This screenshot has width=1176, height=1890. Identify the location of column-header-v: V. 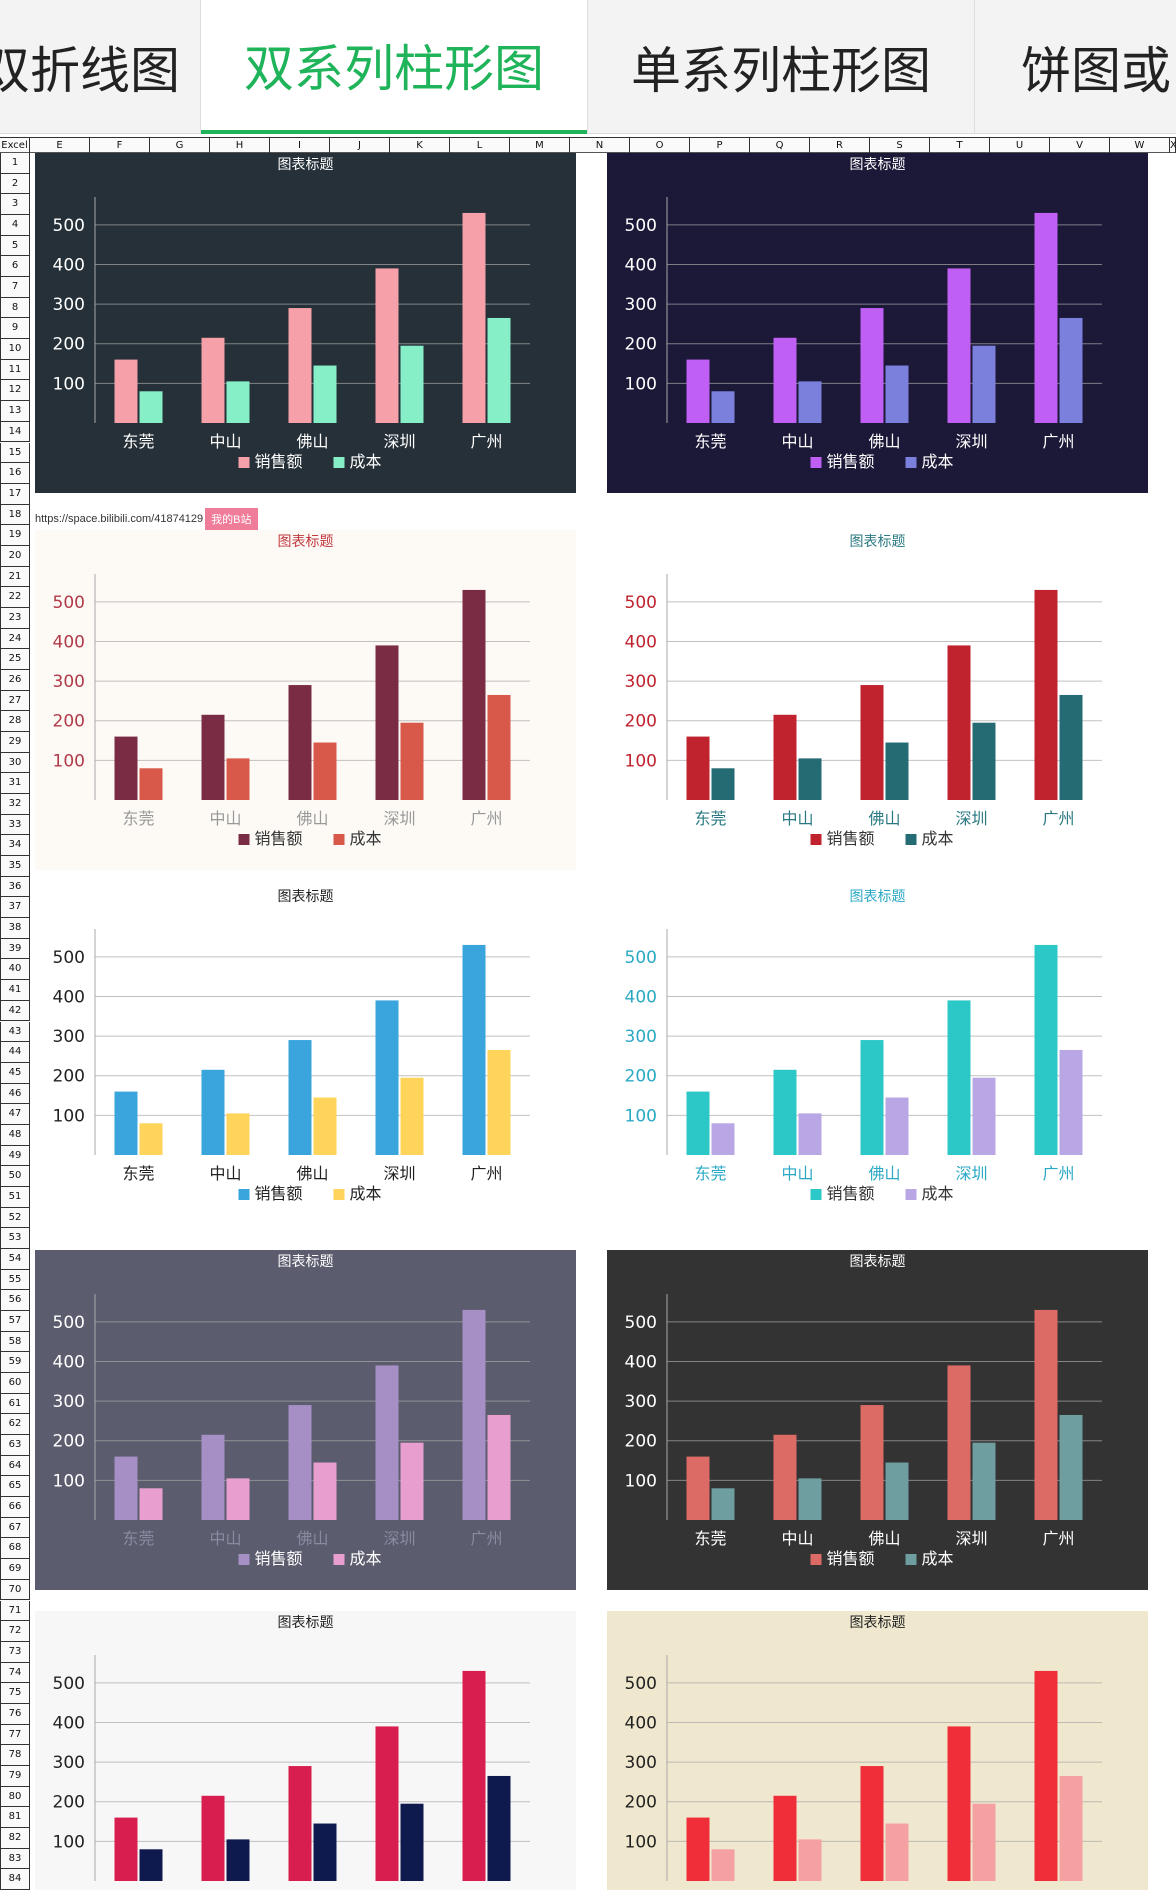
(1080, 145).